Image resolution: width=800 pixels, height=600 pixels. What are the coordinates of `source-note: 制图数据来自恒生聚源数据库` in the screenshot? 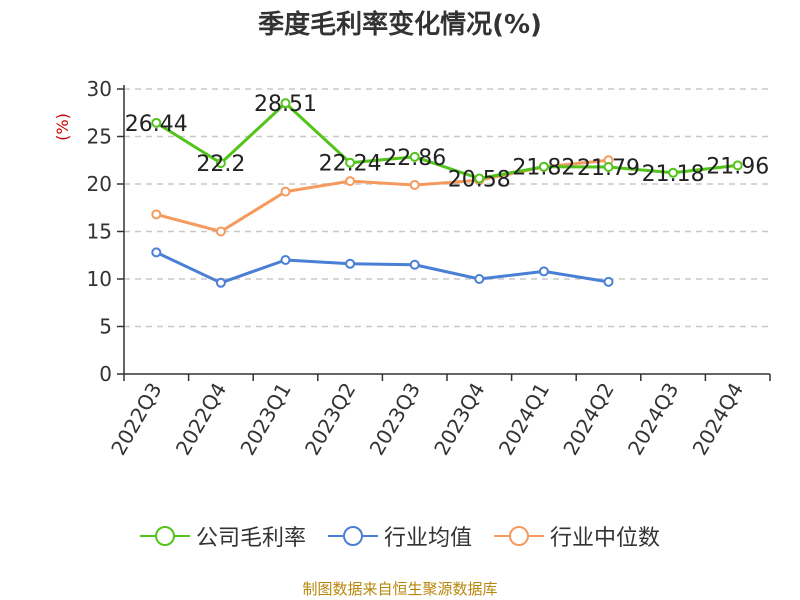 It's located at (400, 589).